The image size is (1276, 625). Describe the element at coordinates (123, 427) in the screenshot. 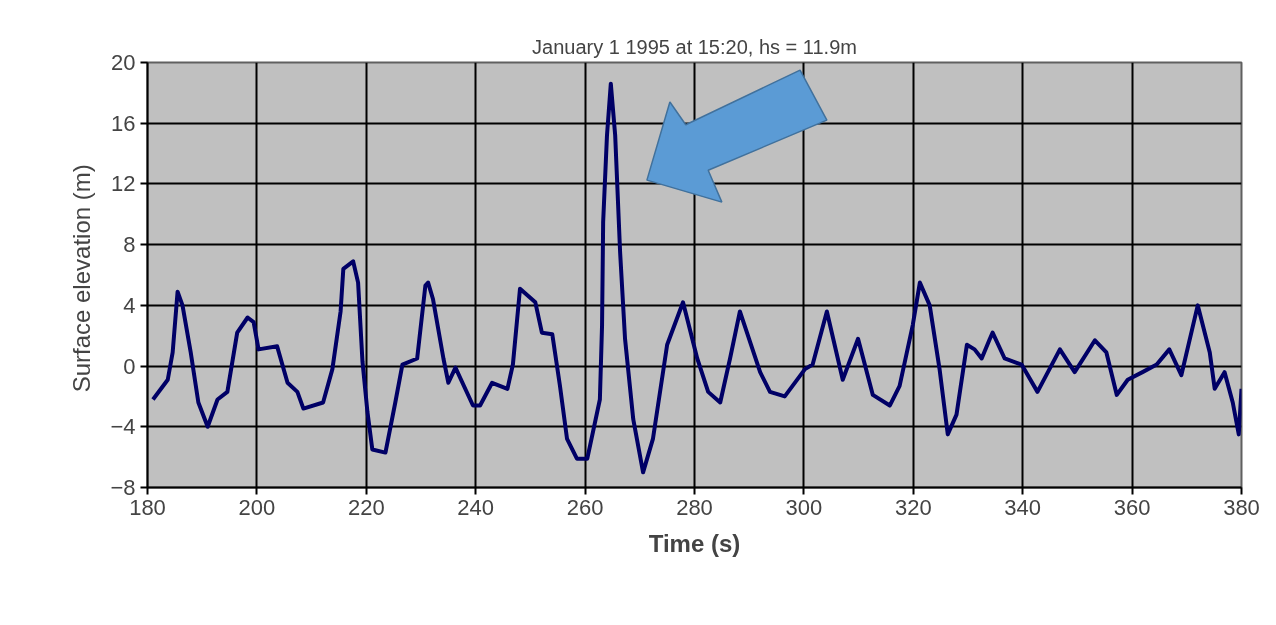

I see `y-tick-label: −4` at that location.